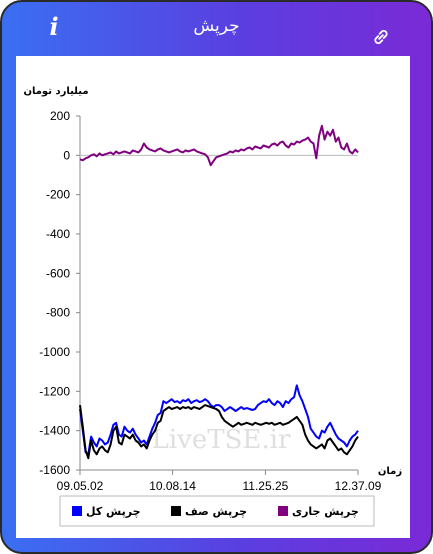 The width and height of the screenshot is (433, 554). I want to click on legend-box, so click(217, 511).